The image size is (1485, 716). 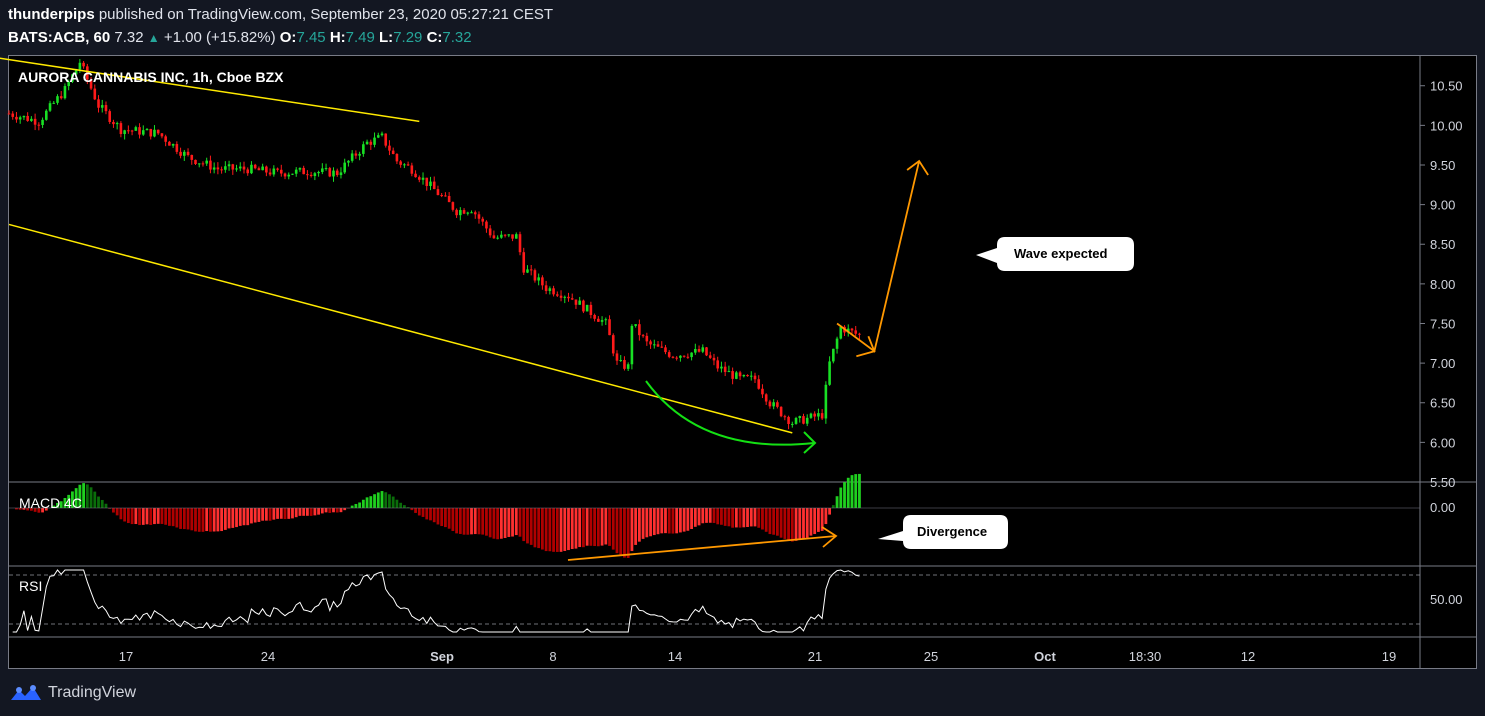 What do you see at coordinates (1442, 507) in the screenshot?
I see `macd-zero-tick: 0.00` at bounding box center [1442, 507].